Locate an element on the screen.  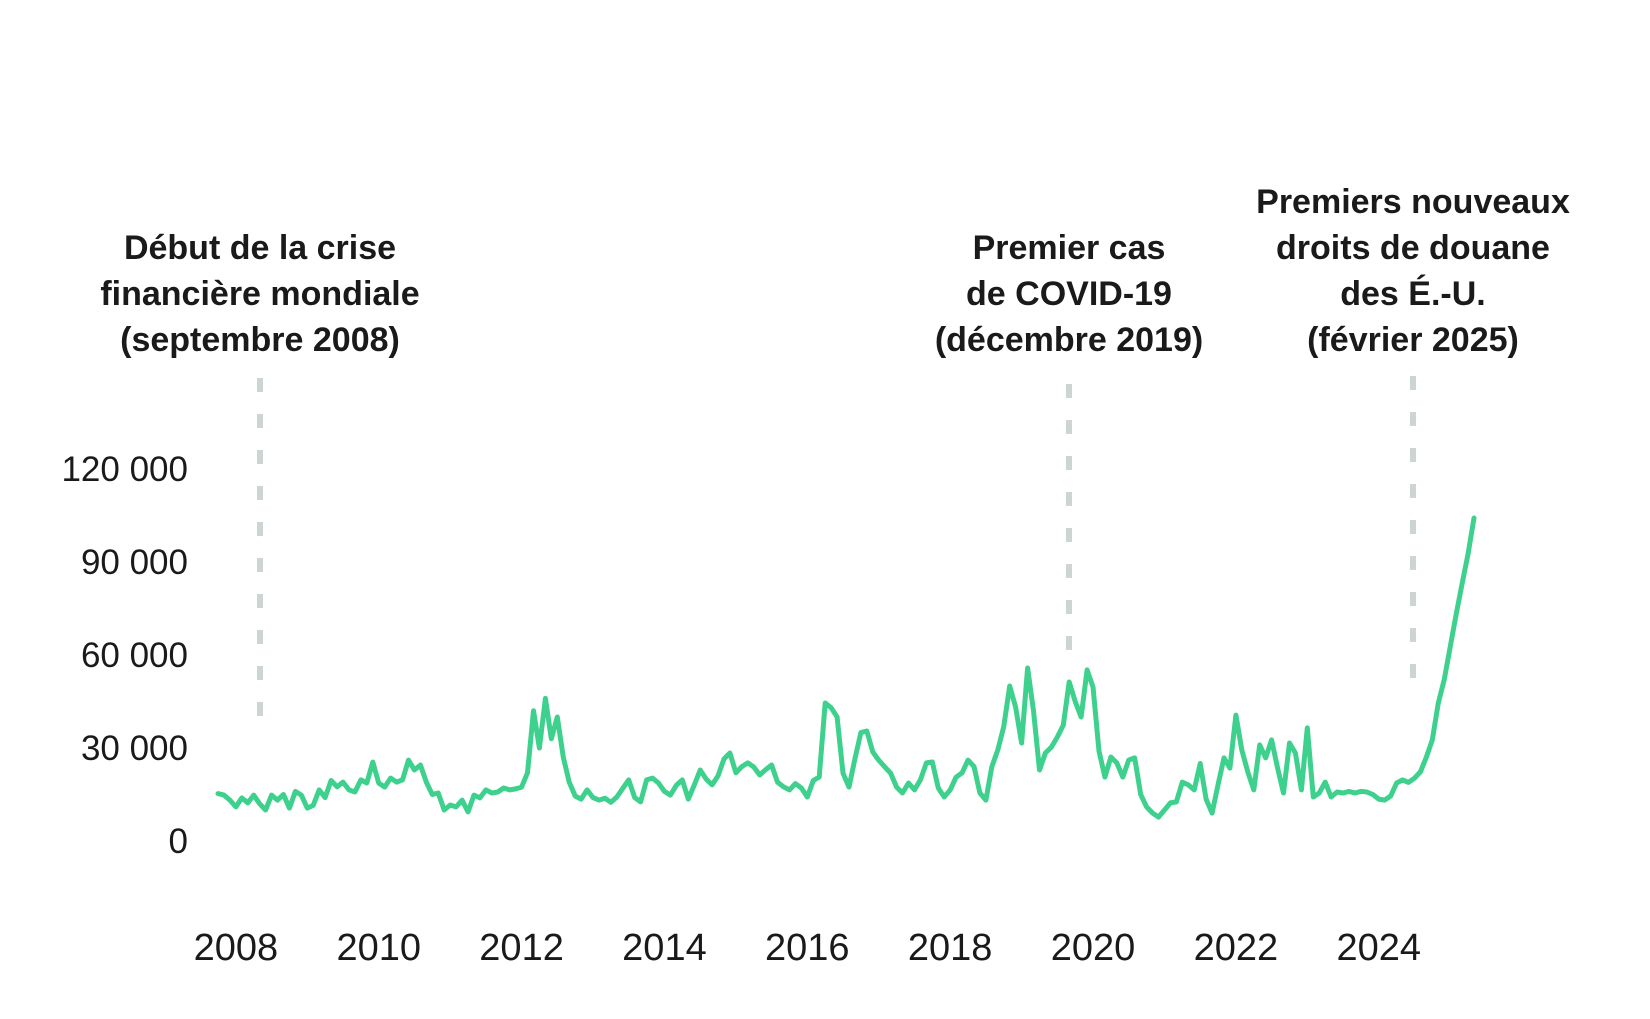
y-axis-tick-label: 120 000 is located at coordinates (124, 469).